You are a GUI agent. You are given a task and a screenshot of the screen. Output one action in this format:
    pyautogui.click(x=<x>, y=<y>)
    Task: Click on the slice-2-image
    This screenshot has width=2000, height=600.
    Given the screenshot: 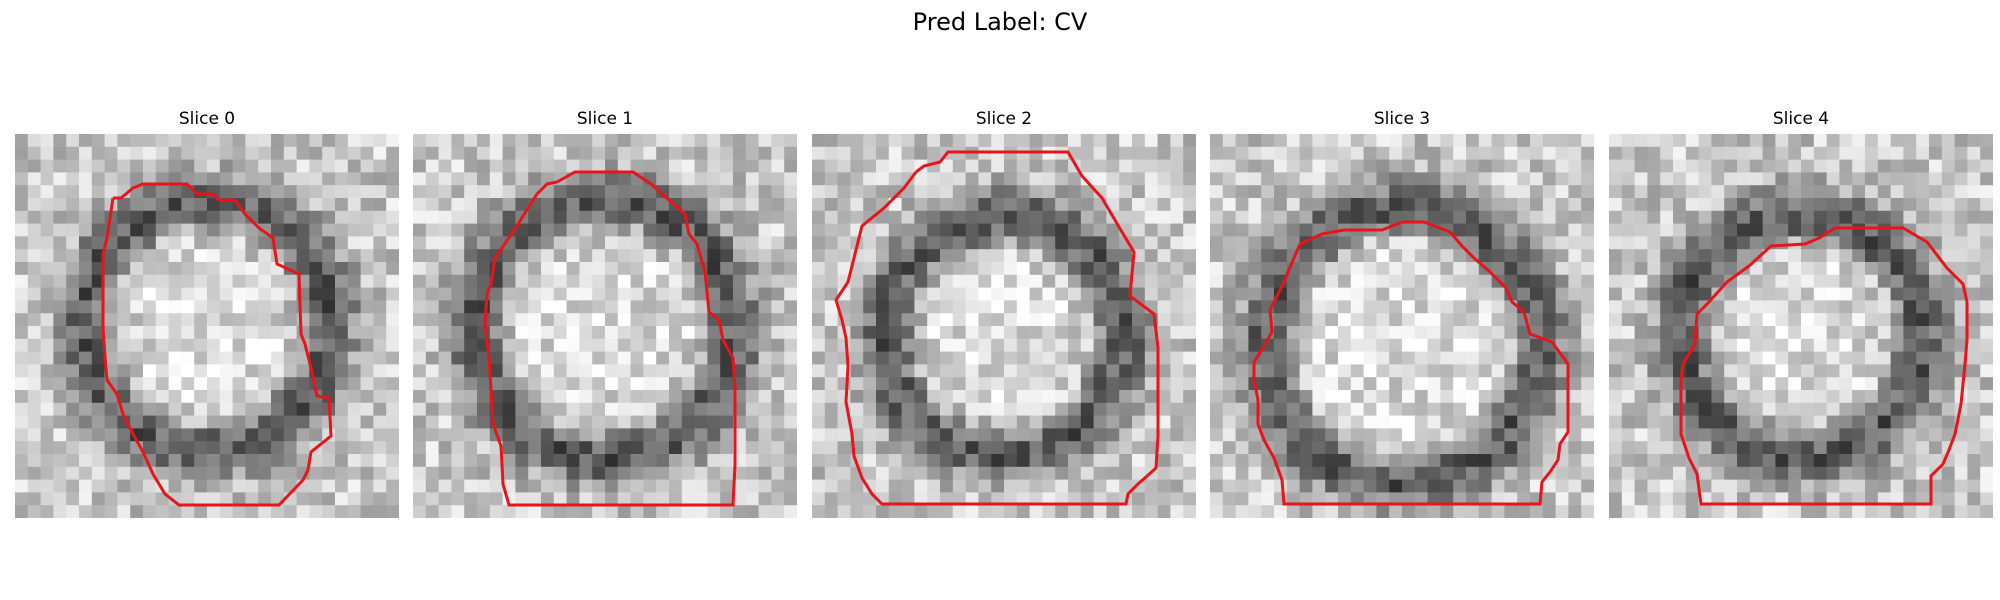 What is the action you would take?
    pyautogui.click(x=1004, y=326)
    